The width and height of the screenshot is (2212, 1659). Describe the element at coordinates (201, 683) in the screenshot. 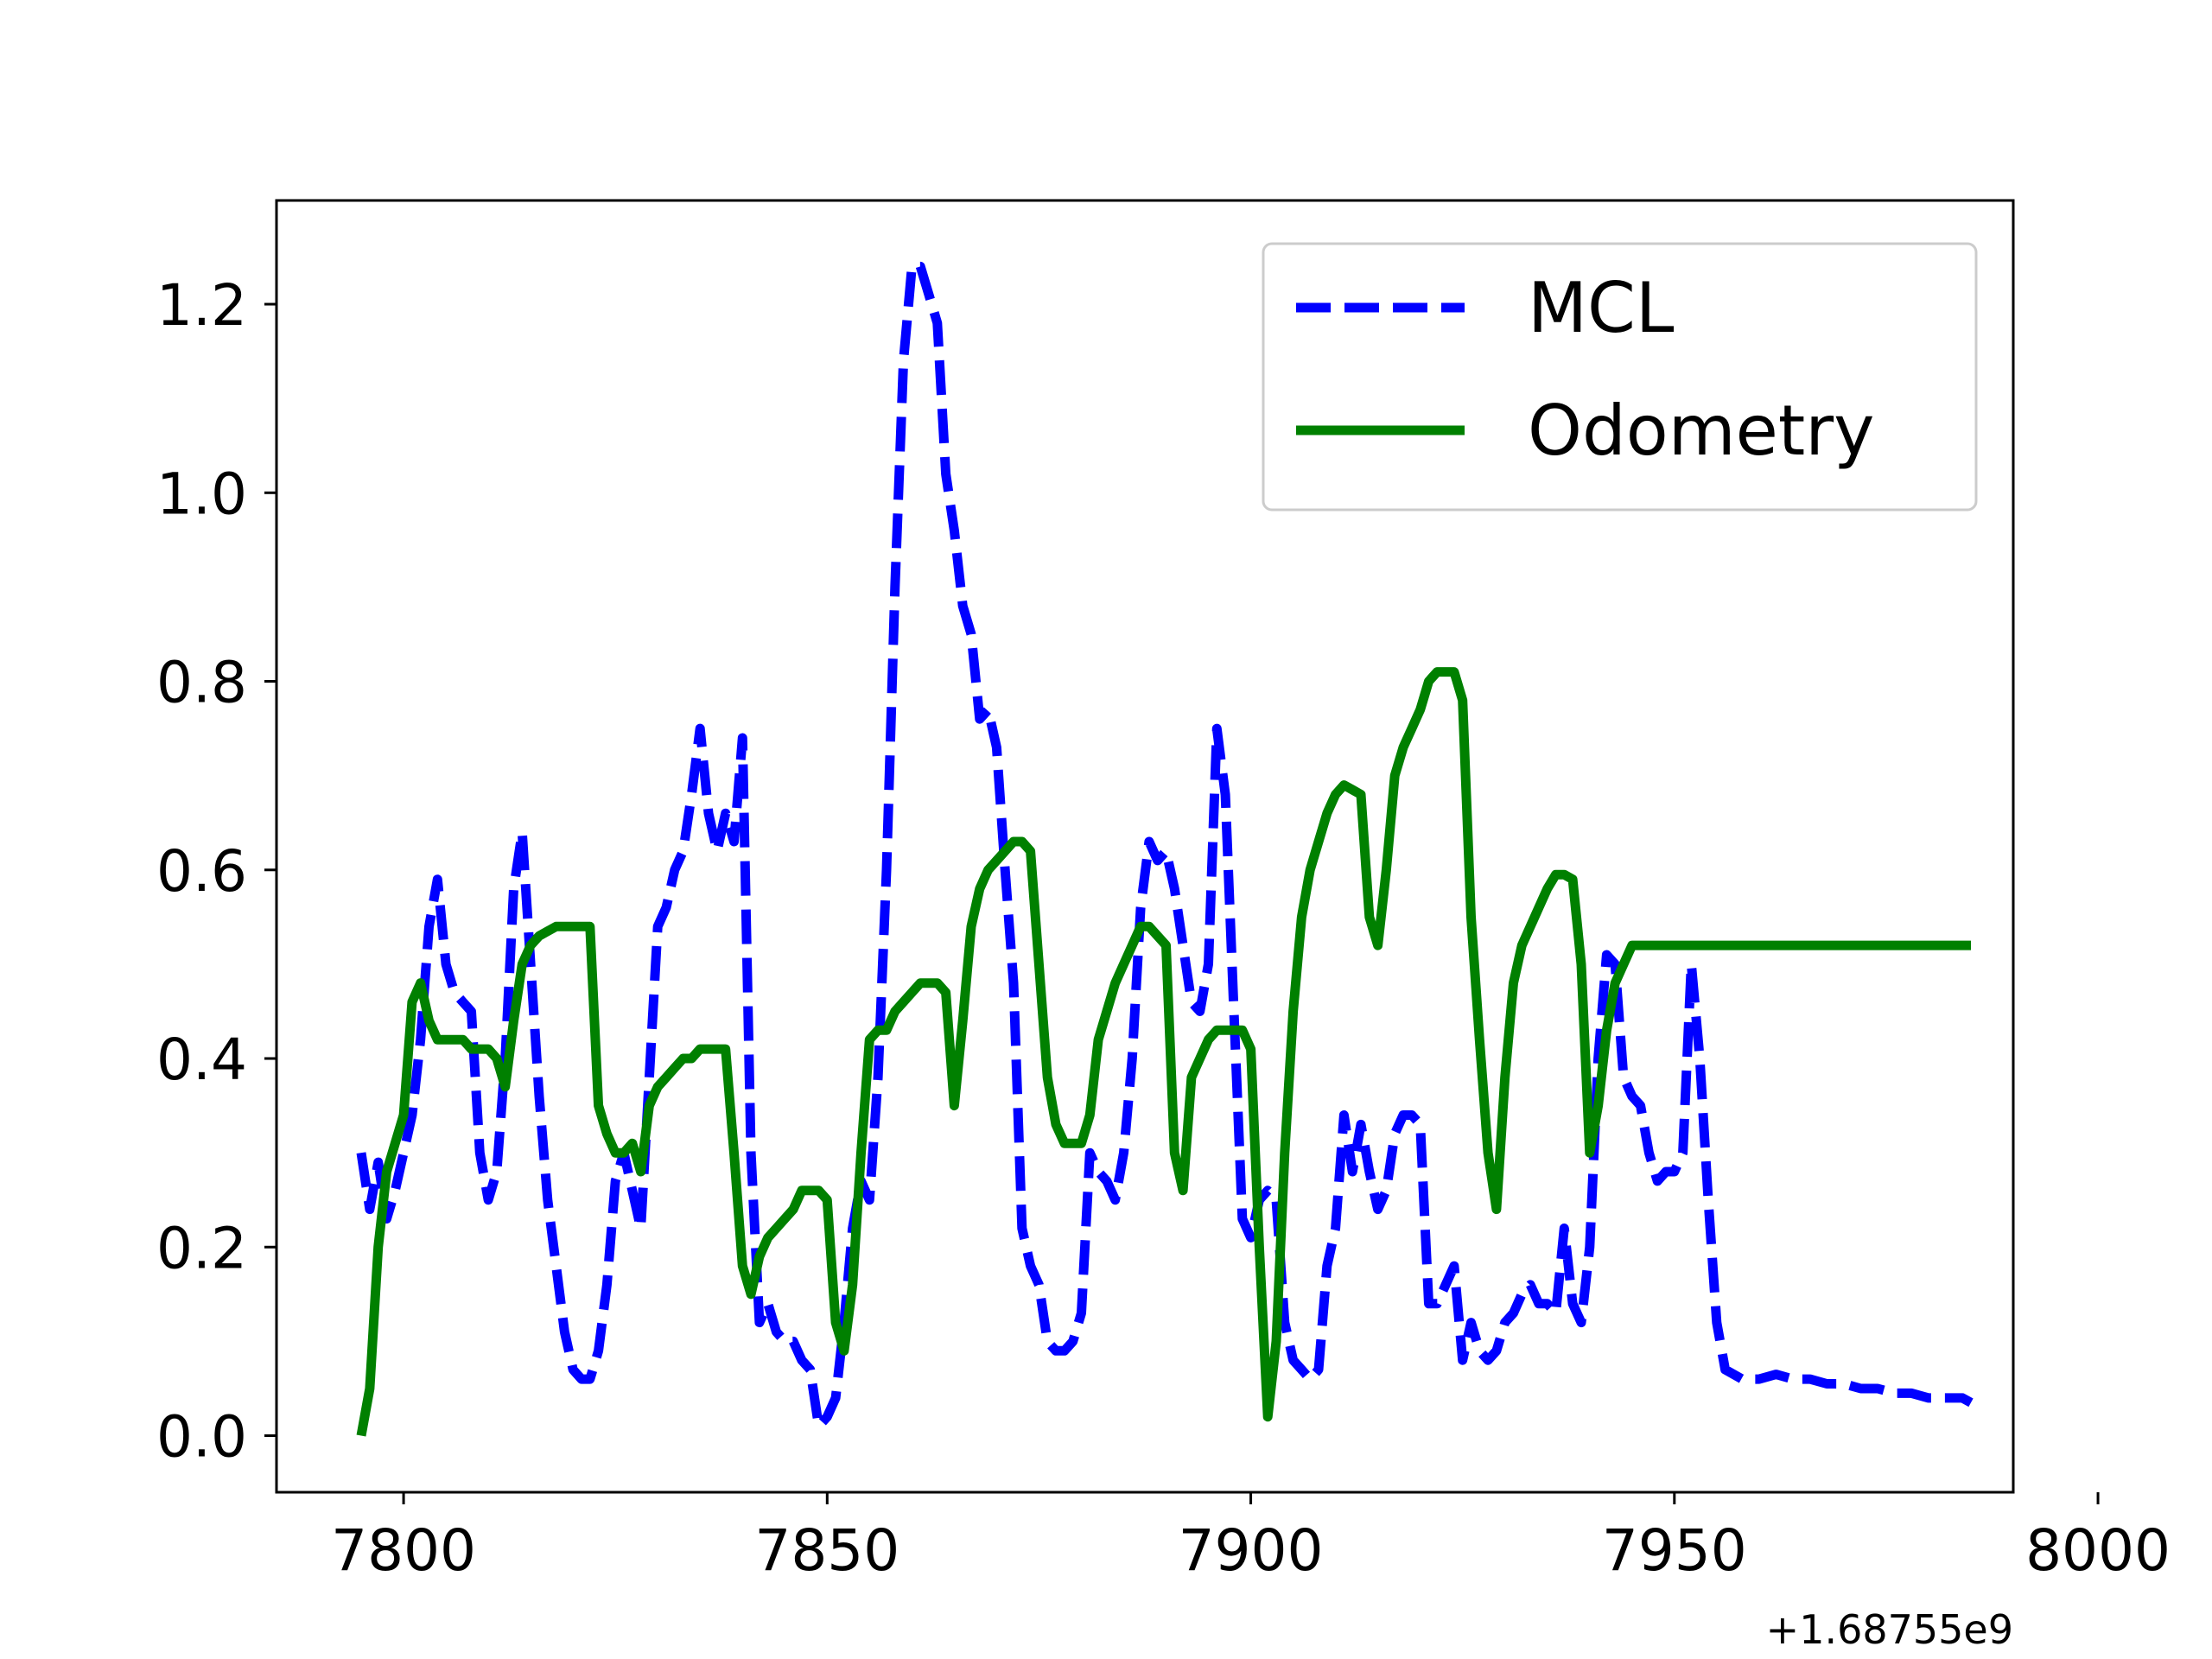

I see `y-tick-label: 0.8` at that location.